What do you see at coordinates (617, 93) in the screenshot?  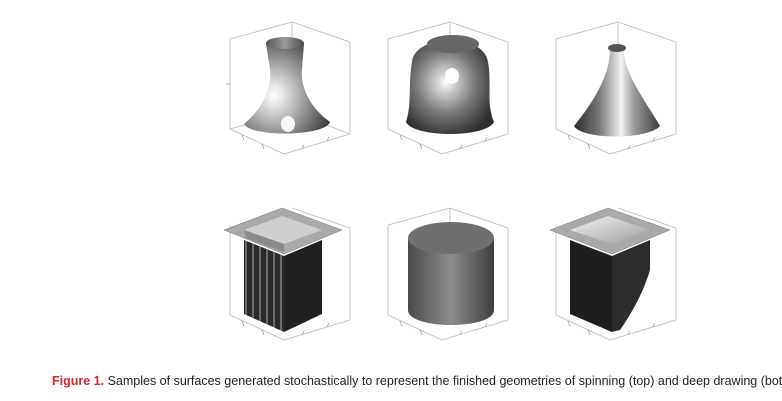 I see `cone-surface` at bounding box center [617, 93].